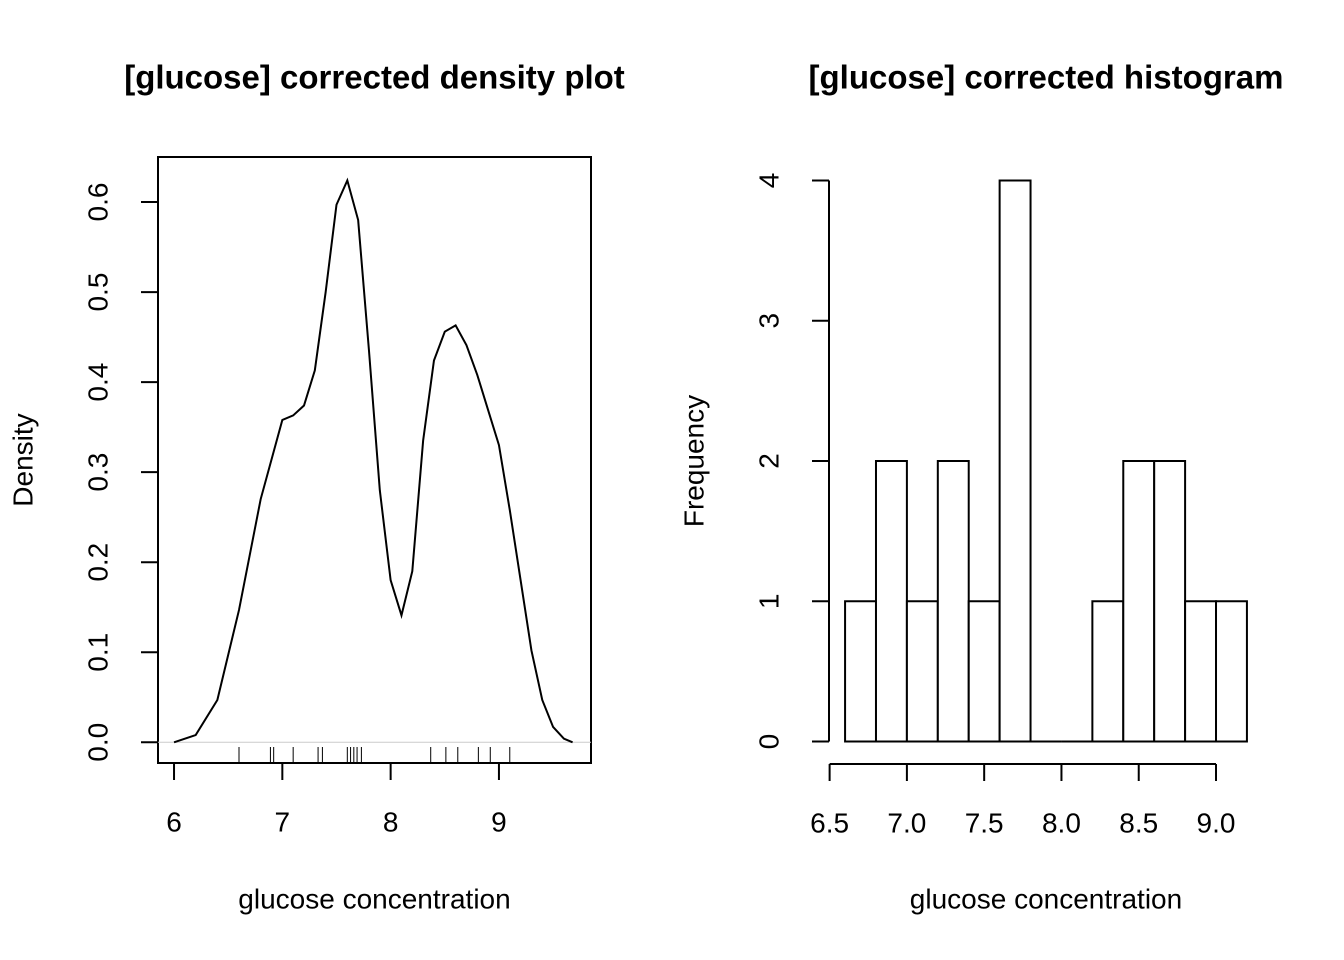 The image size is (1344, 960). Describe the element at coordinates (768, 742) in the screenshot. I see `y-tick-label: 0` at that location.